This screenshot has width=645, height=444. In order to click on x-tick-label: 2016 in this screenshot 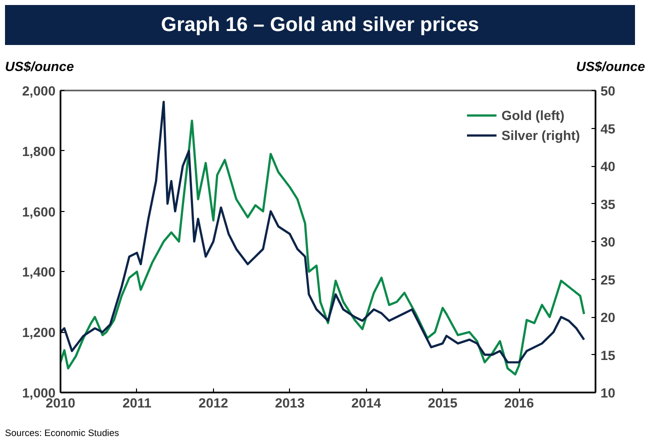, I will do `click(519, 403)`.